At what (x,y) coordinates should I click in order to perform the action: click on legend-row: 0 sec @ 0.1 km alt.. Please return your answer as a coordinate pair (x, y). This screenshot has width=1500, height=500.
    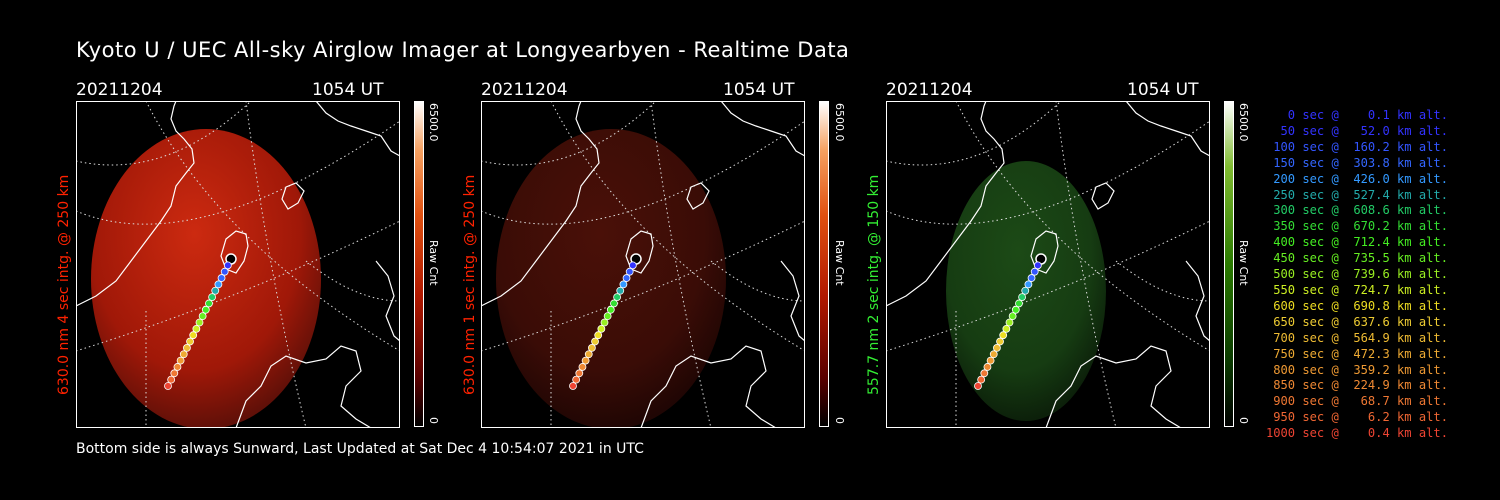
    Looking at the image, I should click on (1356, 115).